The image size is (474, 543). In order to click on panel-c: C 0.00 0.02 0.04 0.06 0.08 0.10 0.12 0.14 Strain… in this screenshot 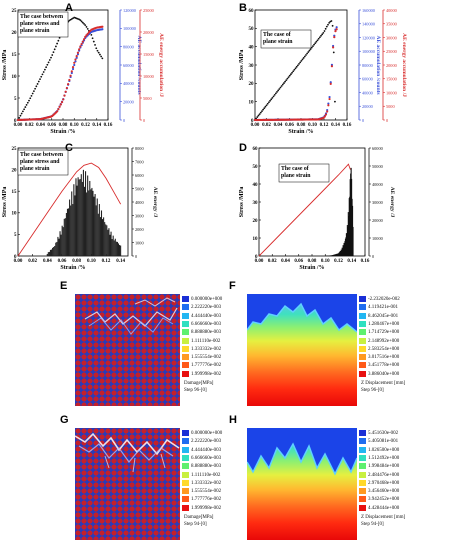, I will do `click(118, 207)`.